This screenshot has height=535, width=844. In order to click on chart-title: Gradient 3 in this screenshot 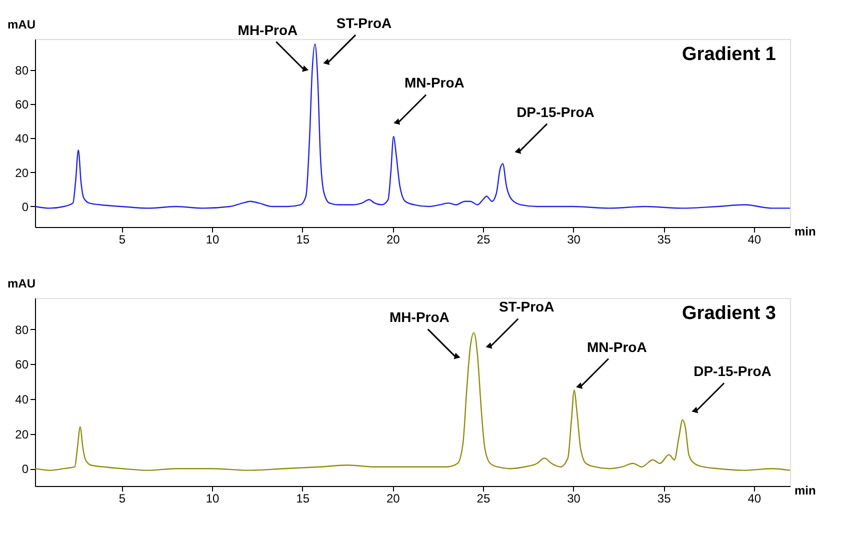, I will do `click(729, 313)`.